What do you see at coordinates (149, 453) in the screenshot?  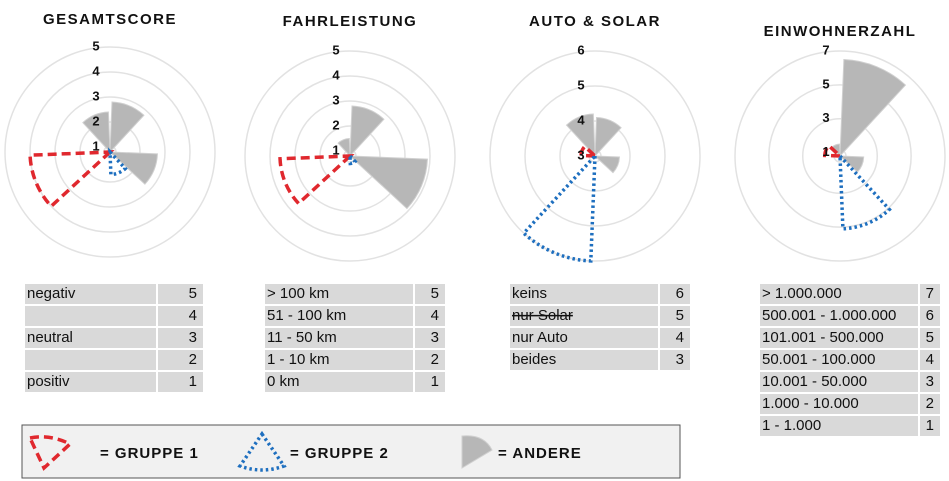 I see `legend-label: = GRUPPE 1` at bounding box center [149, 453].